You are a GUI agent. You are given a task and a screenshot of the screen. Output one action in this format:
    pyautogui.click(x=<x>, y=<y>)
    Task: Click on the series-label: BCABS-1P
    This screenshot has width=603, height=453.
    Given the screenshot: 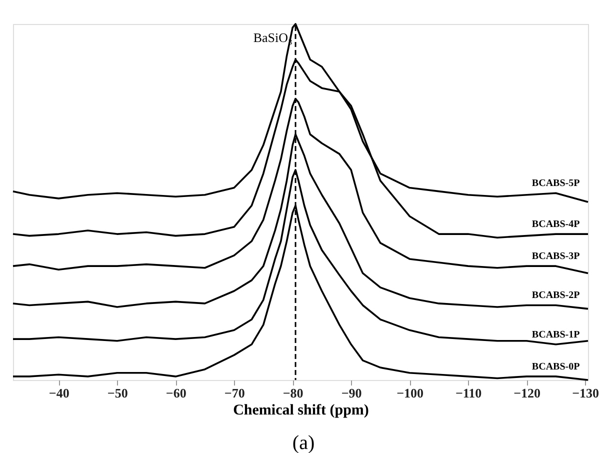 What is the action you would take?
    pyautogui.click(x=556, y=334)
    